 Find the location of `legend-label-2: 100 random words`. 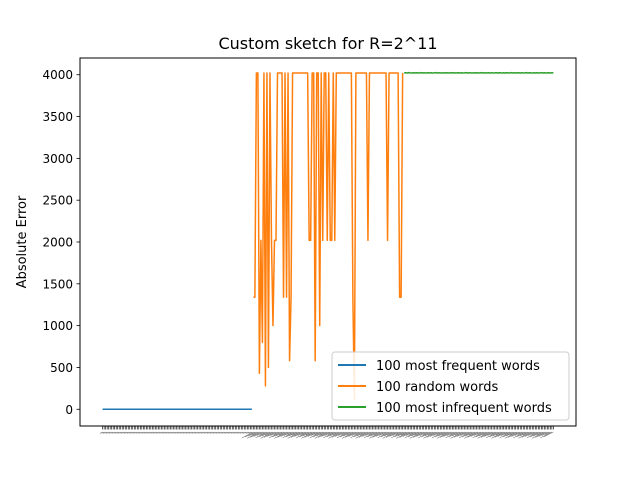

legend-label-2: 100 random words is located at coordinates (437, 387).